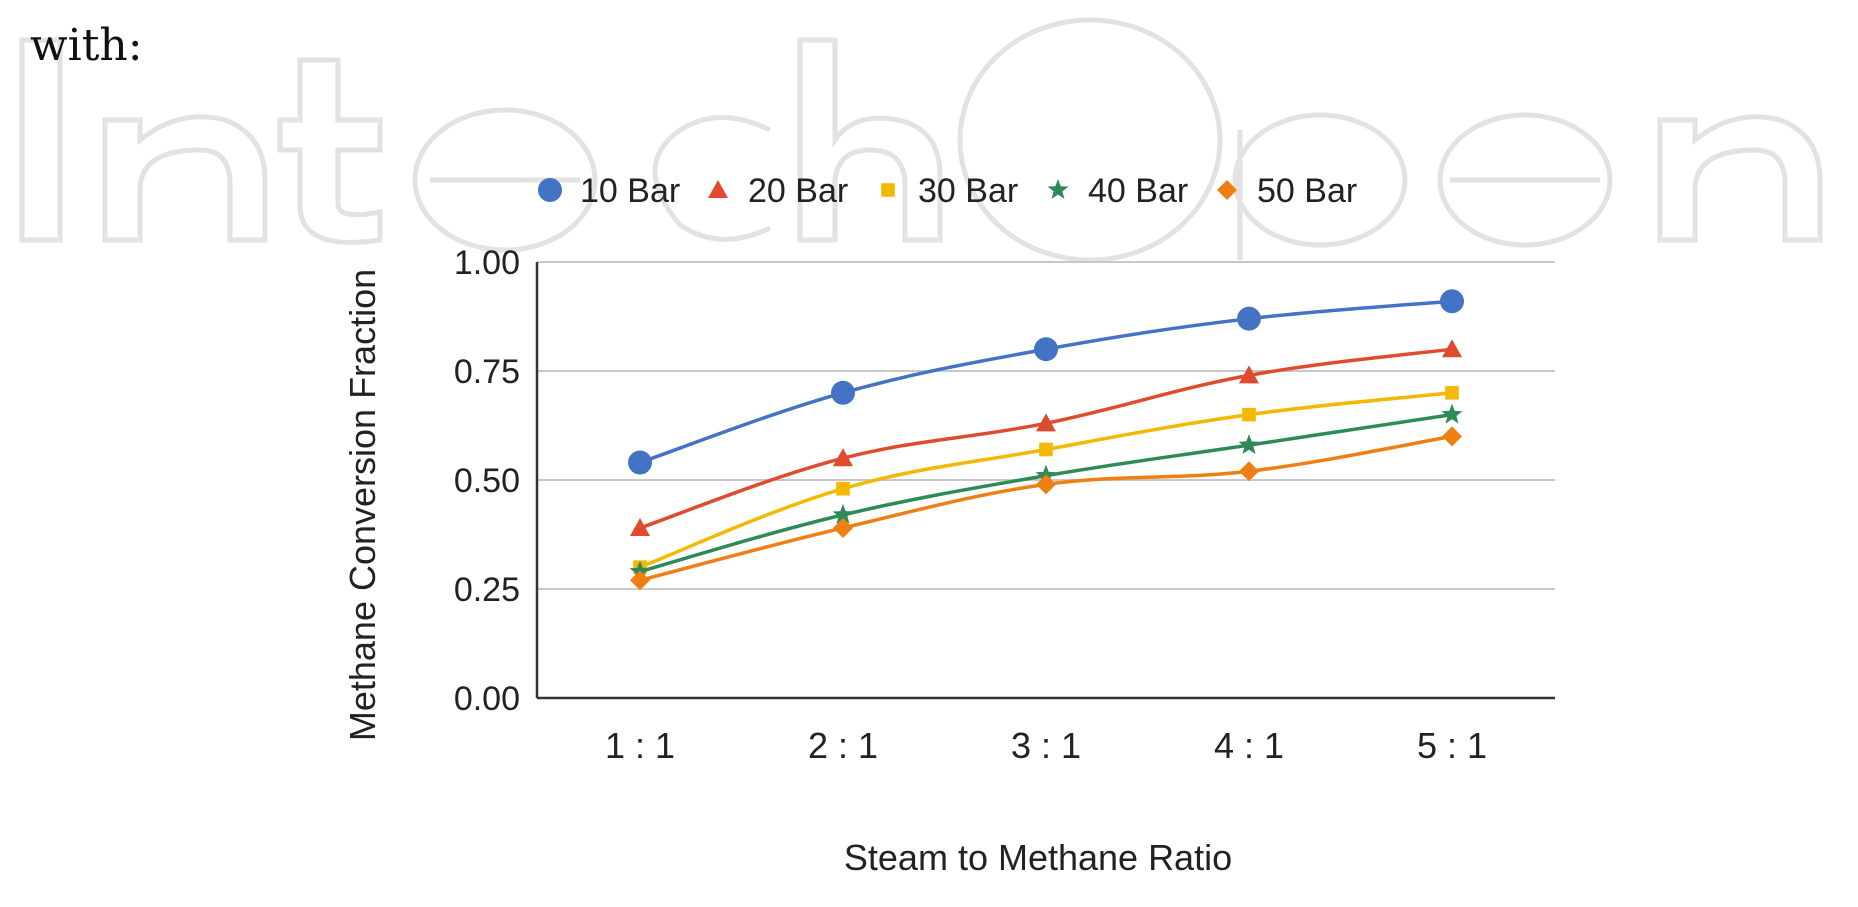 This screenshot has width=1858, height=907. I want to click on series-20-bar, so click(1046, 437).